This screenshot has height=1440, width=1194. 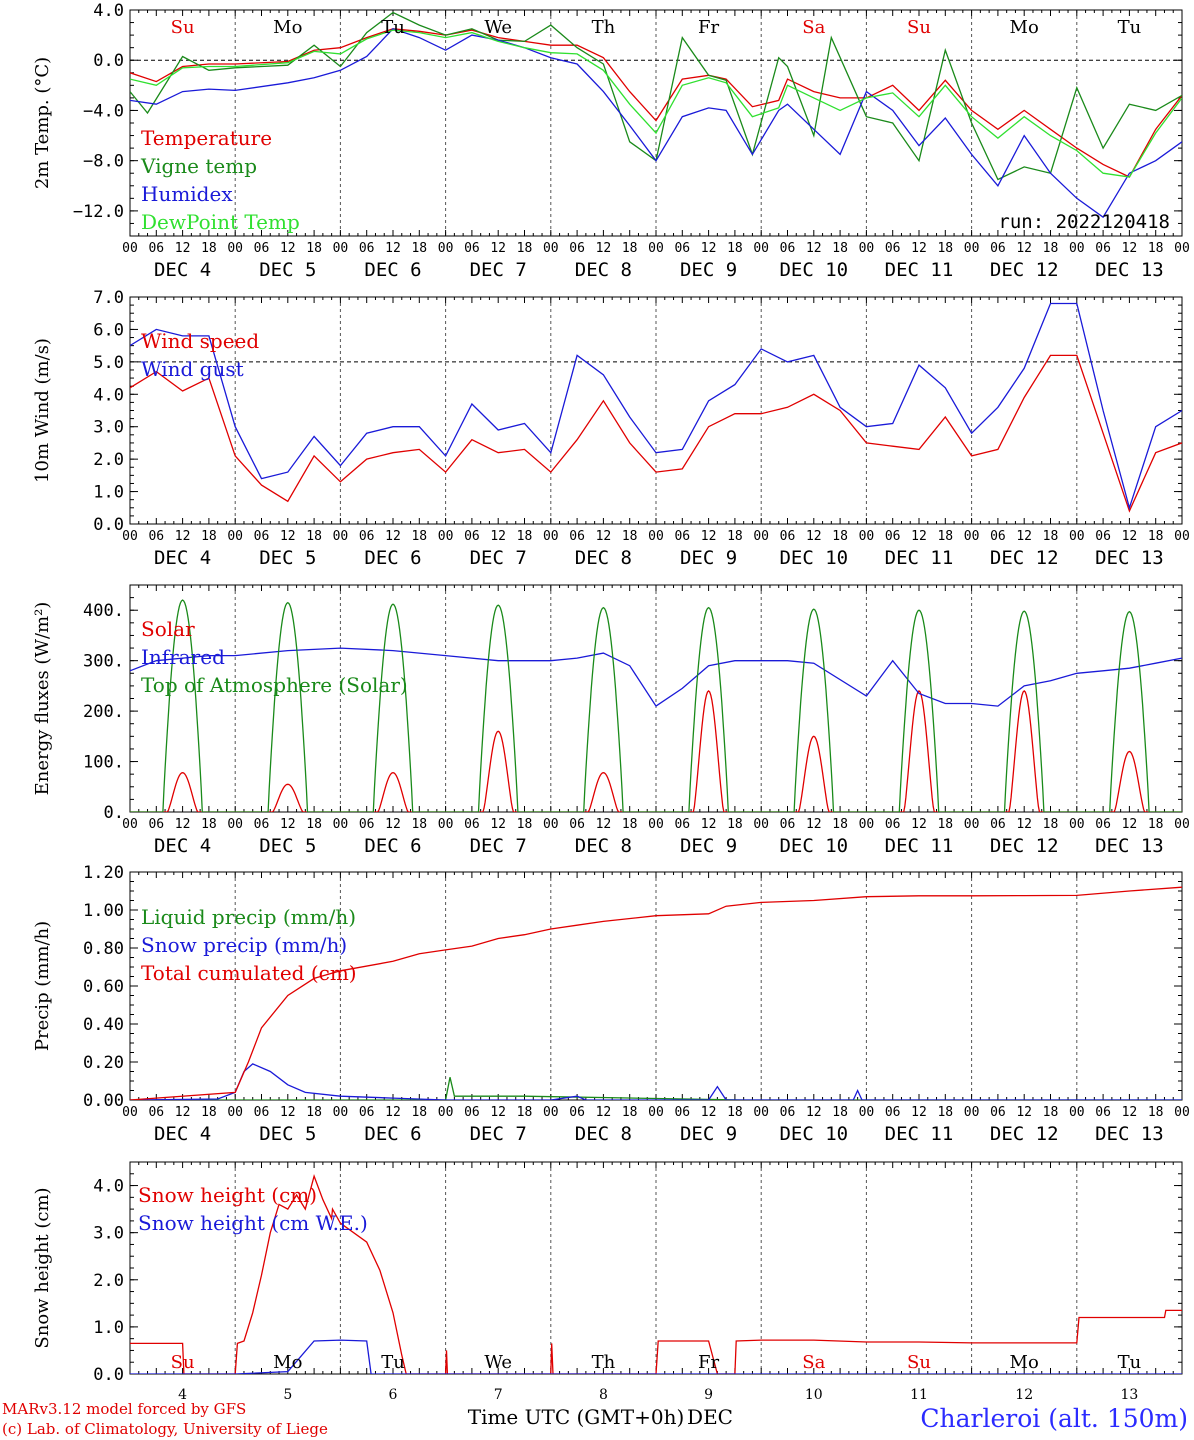 I want to click on station-label: Charleroi (alt. 150m), so click(x=1054, y=1418).